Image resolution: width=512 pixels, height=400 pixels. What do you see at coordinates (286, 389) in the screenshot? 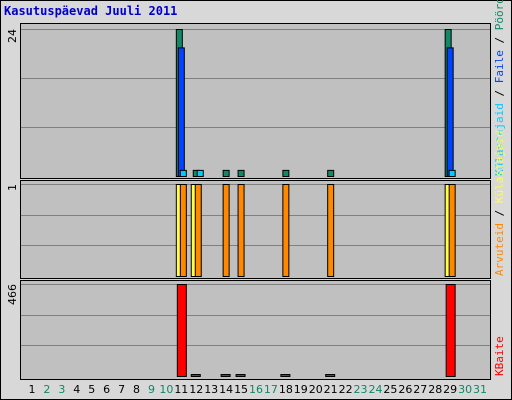
I see `x-tick-day-18: 18` at bounding box center [286, 389].